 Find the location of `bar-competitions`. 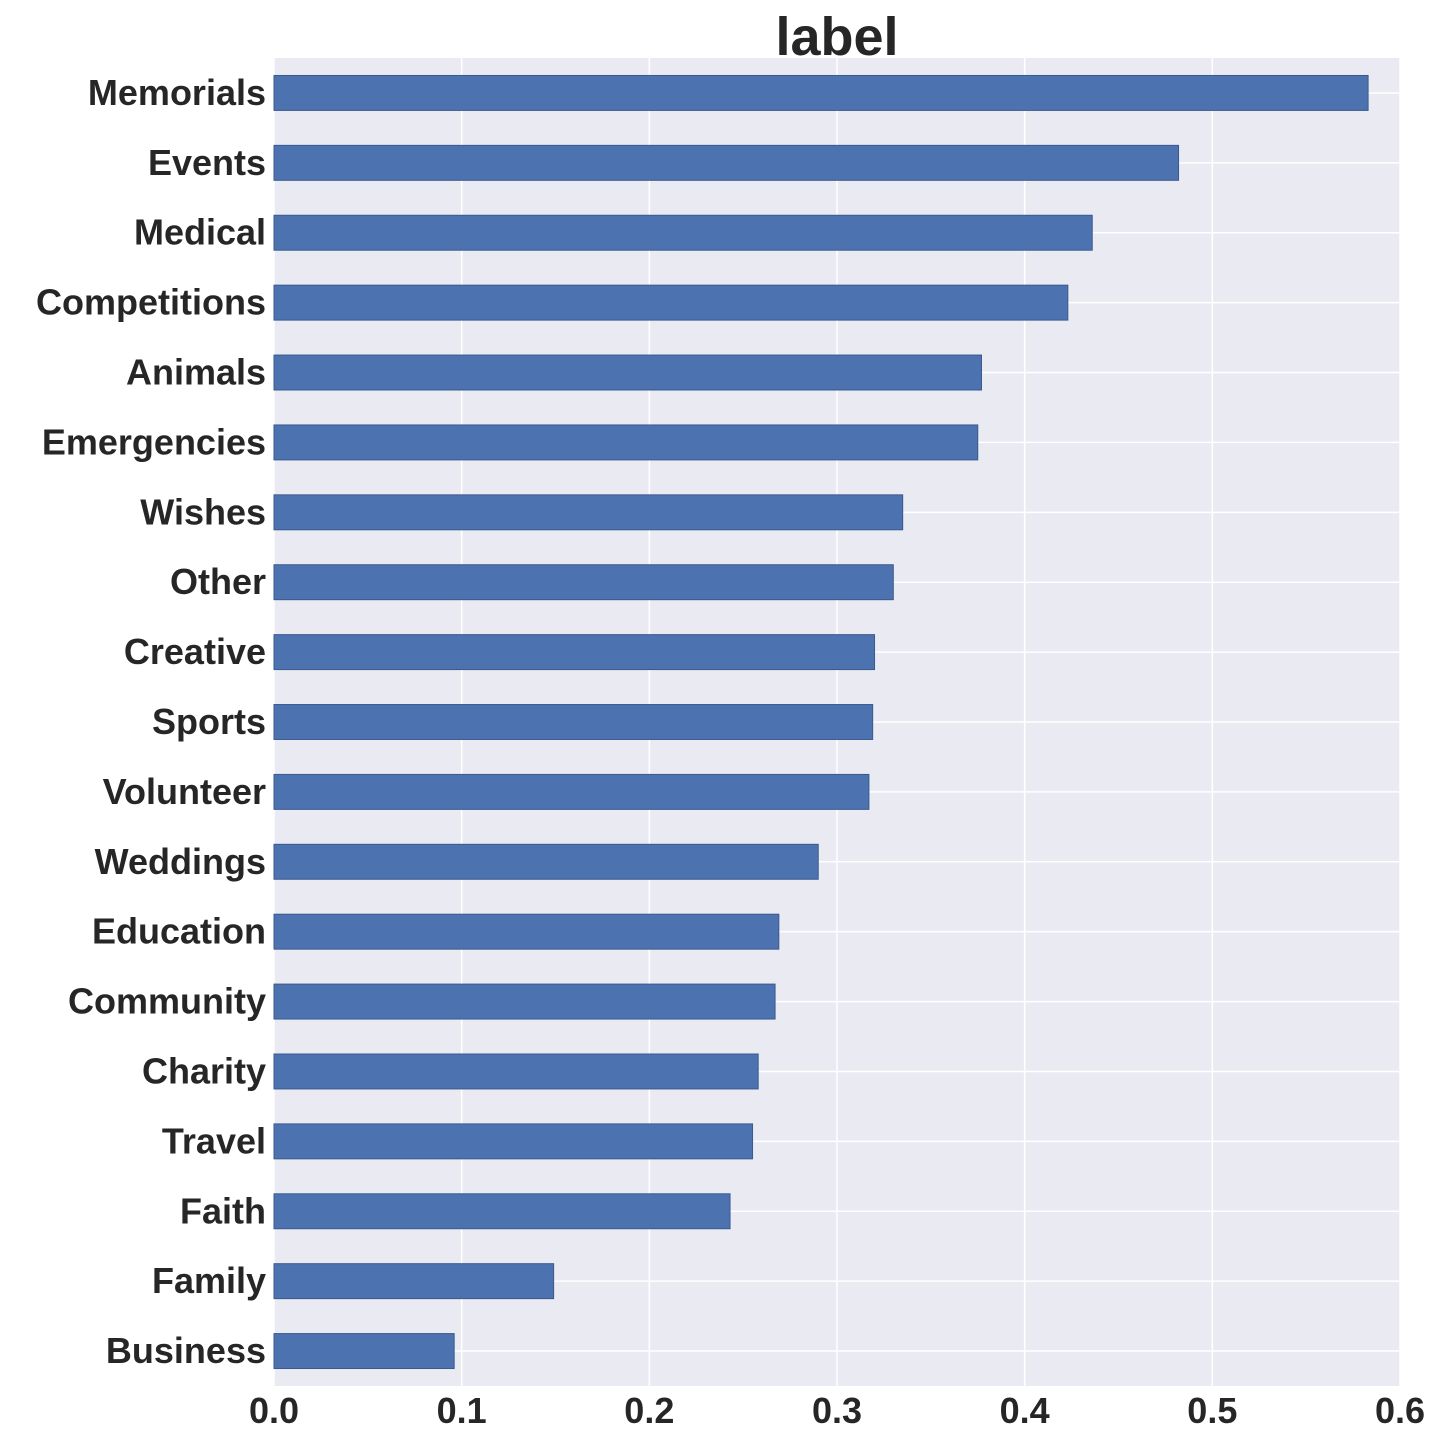

bar-competitions is located at coordinates (671, 302).